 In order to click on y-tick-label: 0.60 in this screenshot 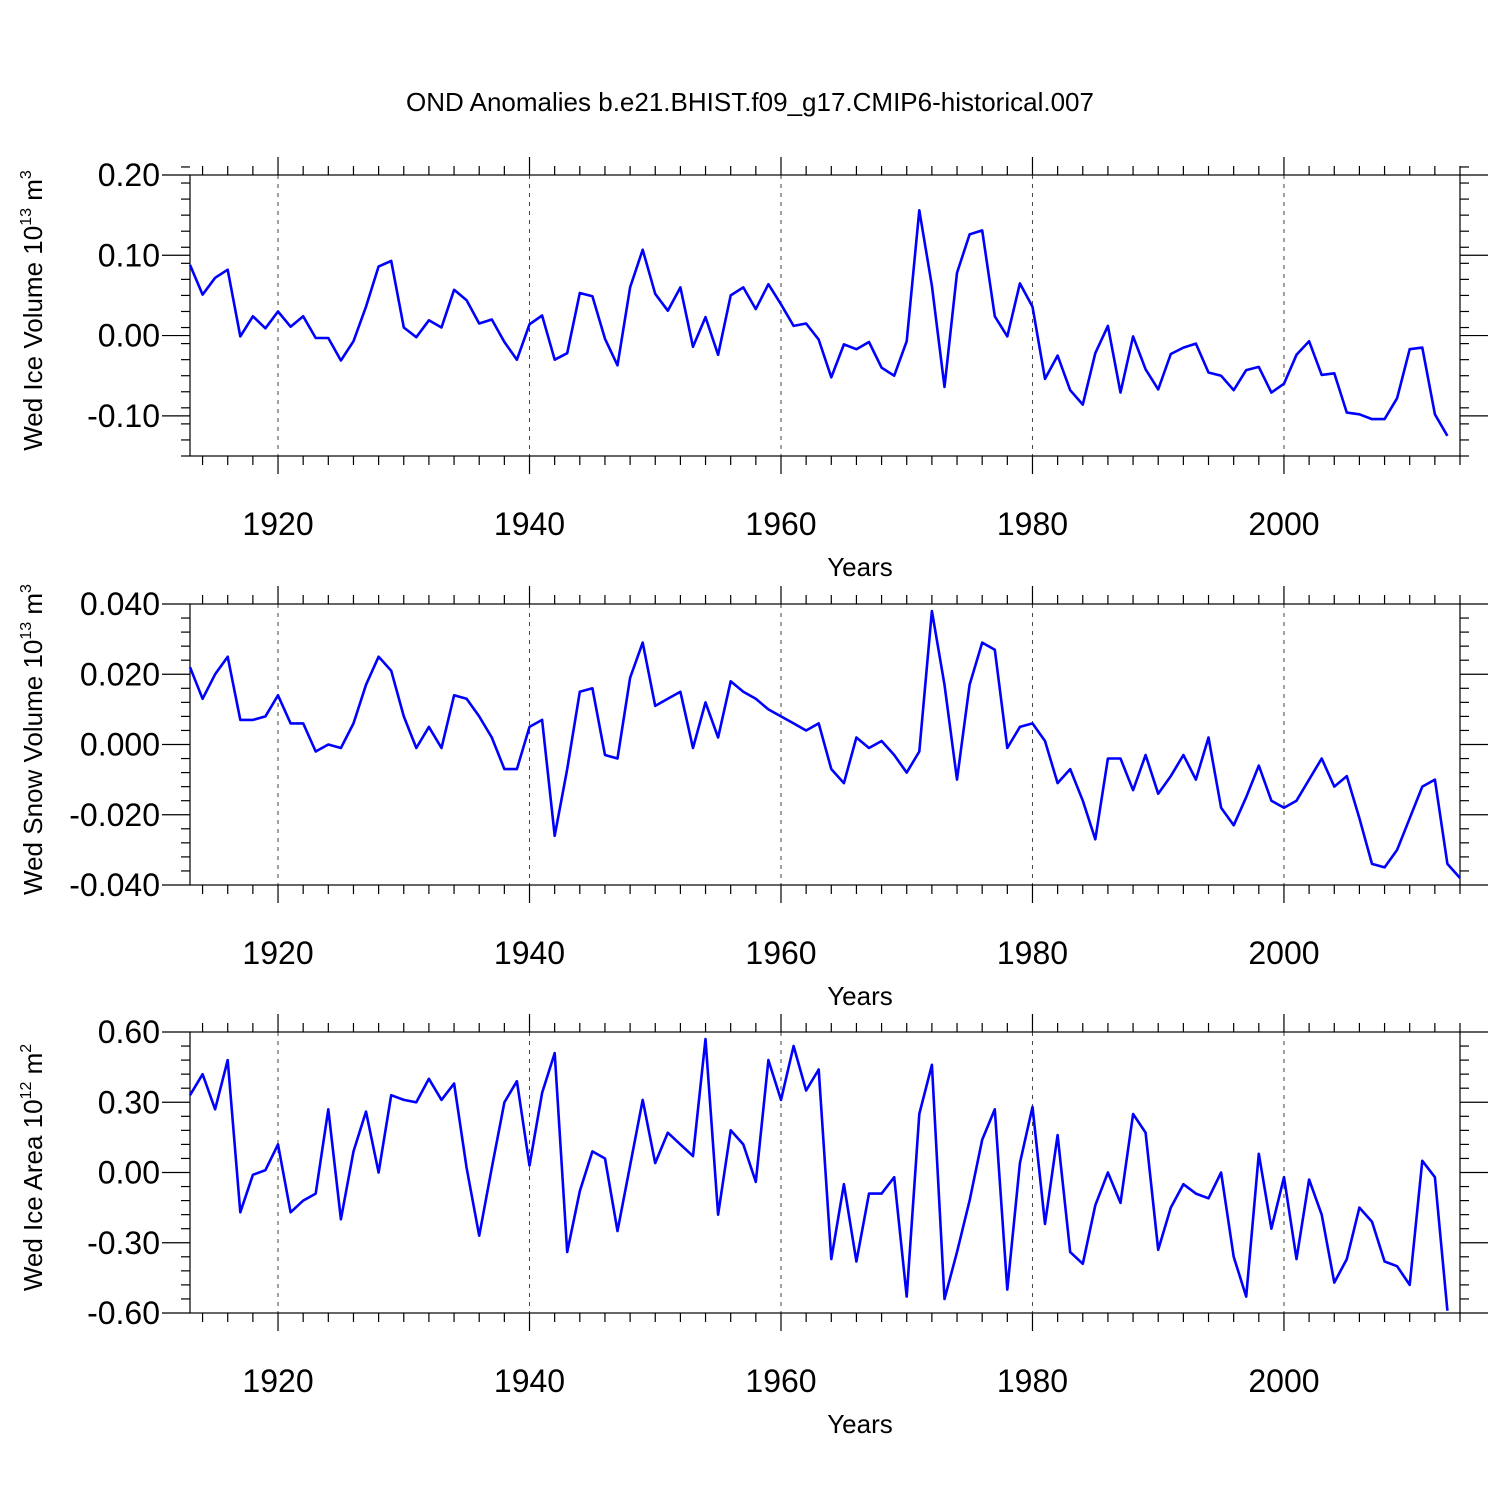, I will do `click(129, 1032)`.